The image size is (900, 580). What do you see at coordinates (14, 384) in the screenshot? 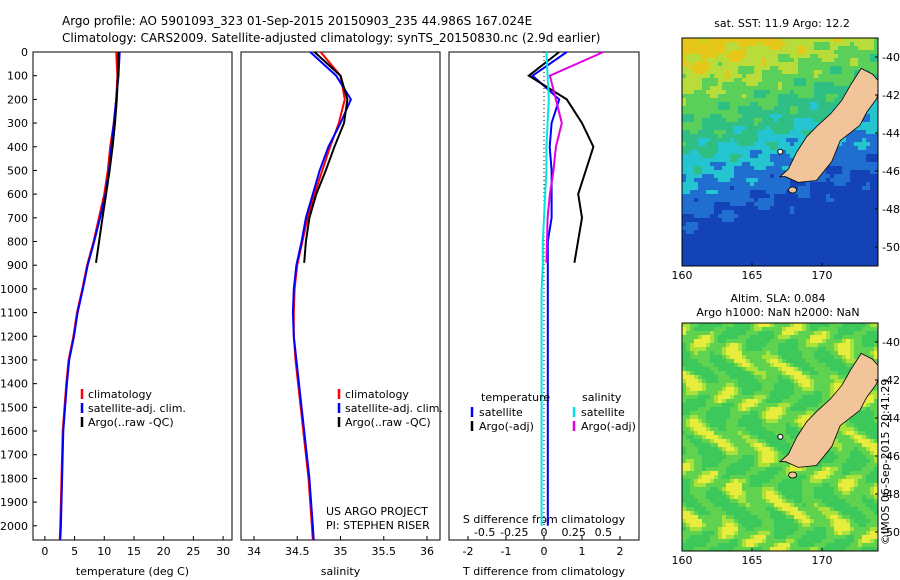
I see `y-tick-label: 1400` at bounding box center [14, 384].